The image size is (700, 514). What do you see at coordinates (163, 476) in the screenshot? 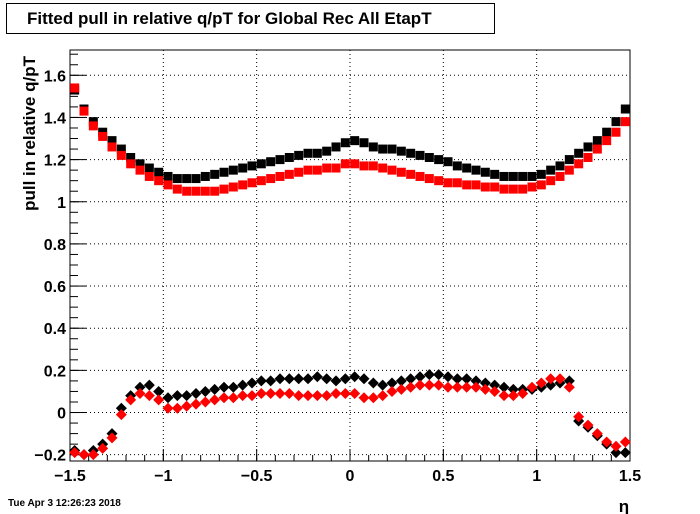
I see `x-tick-label: −1` at bounding box center [163, 476].